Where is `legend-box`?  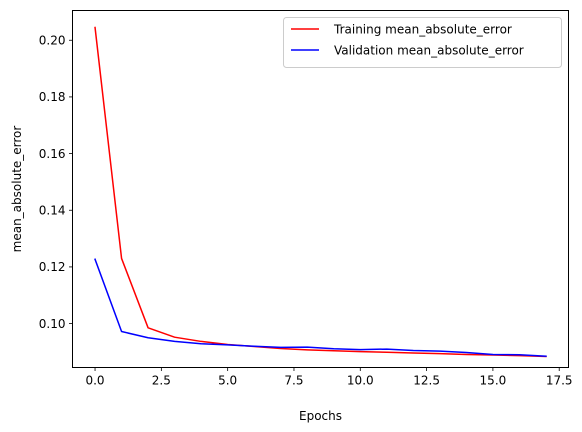
legend-box is located at coordinates (422, 42).